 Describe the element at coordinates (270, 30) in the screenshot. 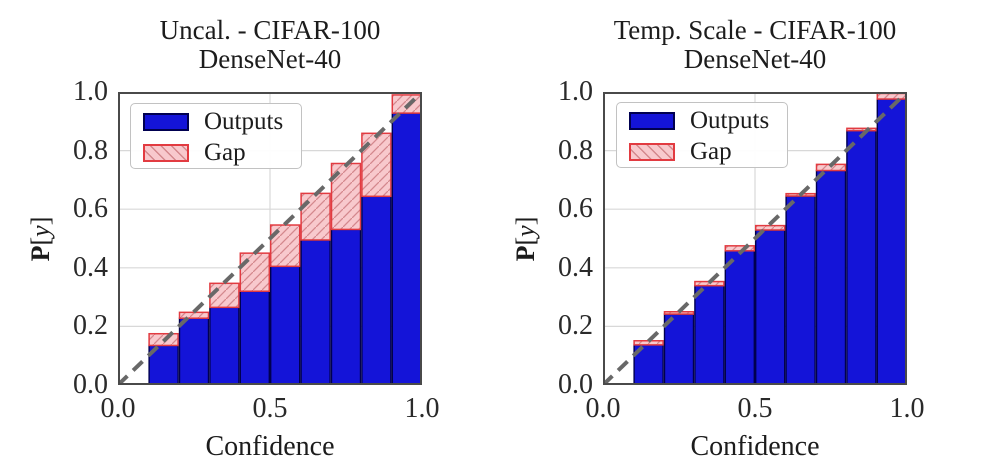

I see `title-line-1: Uncal. - CIFAR-100` at that location.